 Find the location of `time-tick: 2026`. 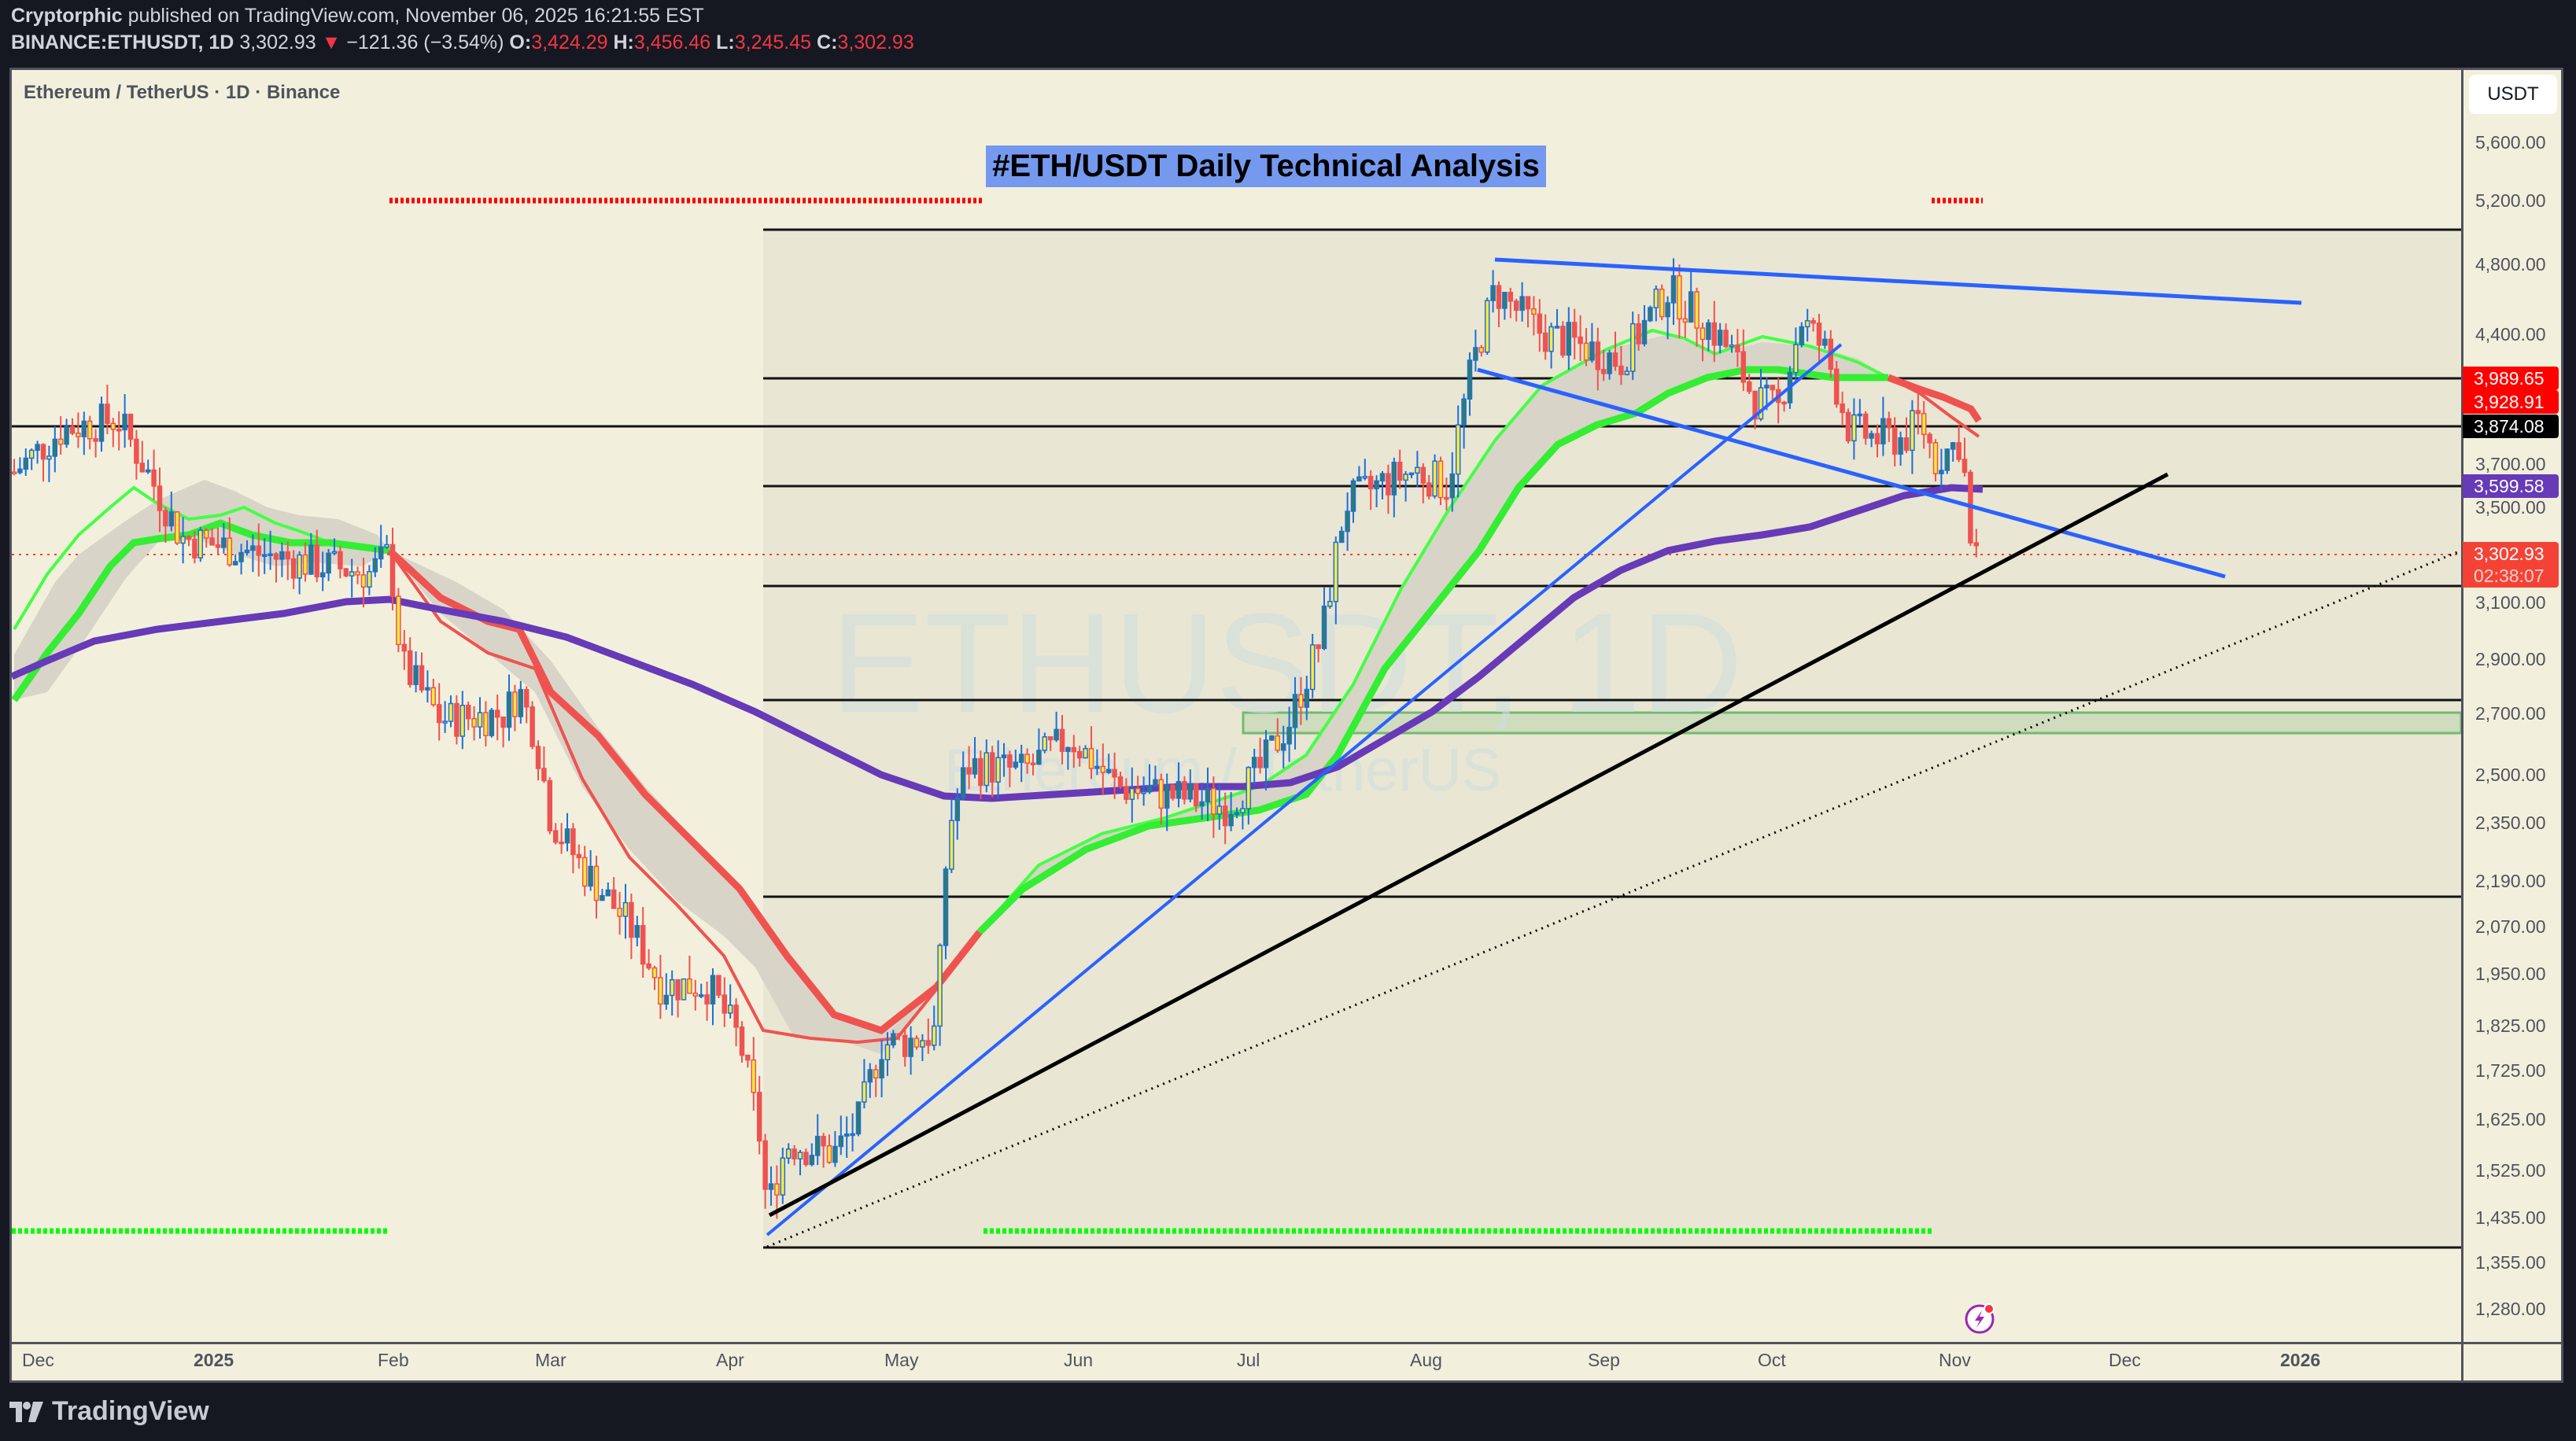

time-tick: 2026 is located at coordinates (2300, 1360).